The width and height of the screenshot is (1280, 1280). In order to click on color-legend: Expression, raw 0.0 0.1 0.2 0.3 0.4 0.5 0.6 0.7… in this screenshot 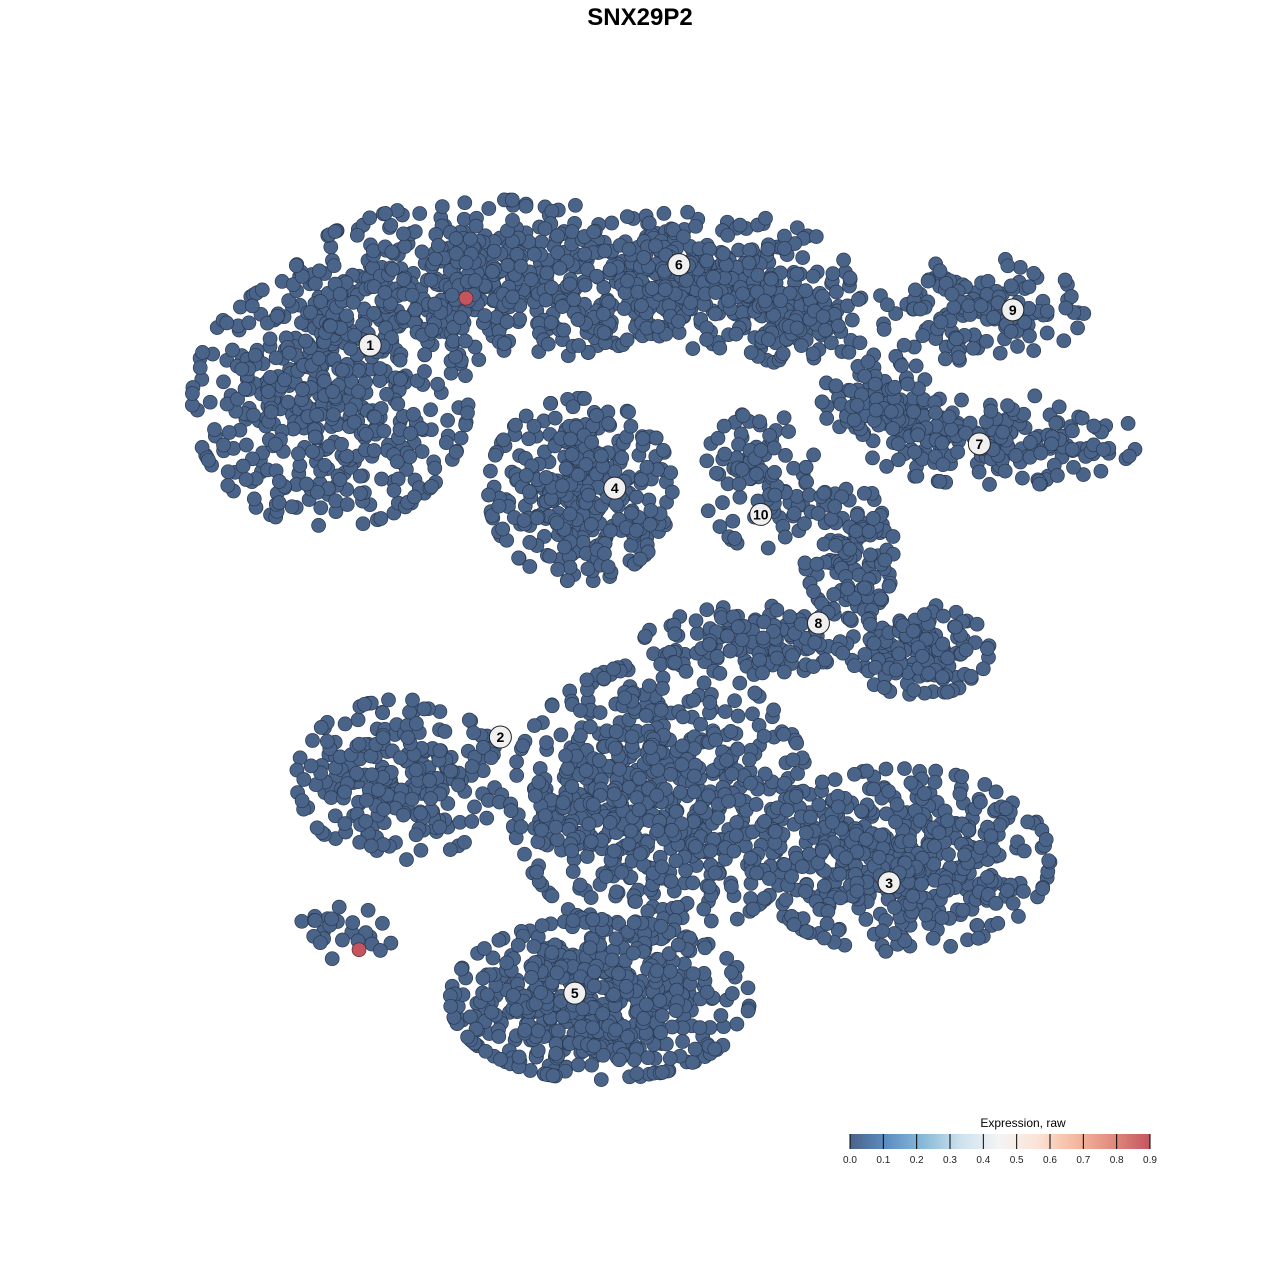, I will do `click(1000, 1141)`.